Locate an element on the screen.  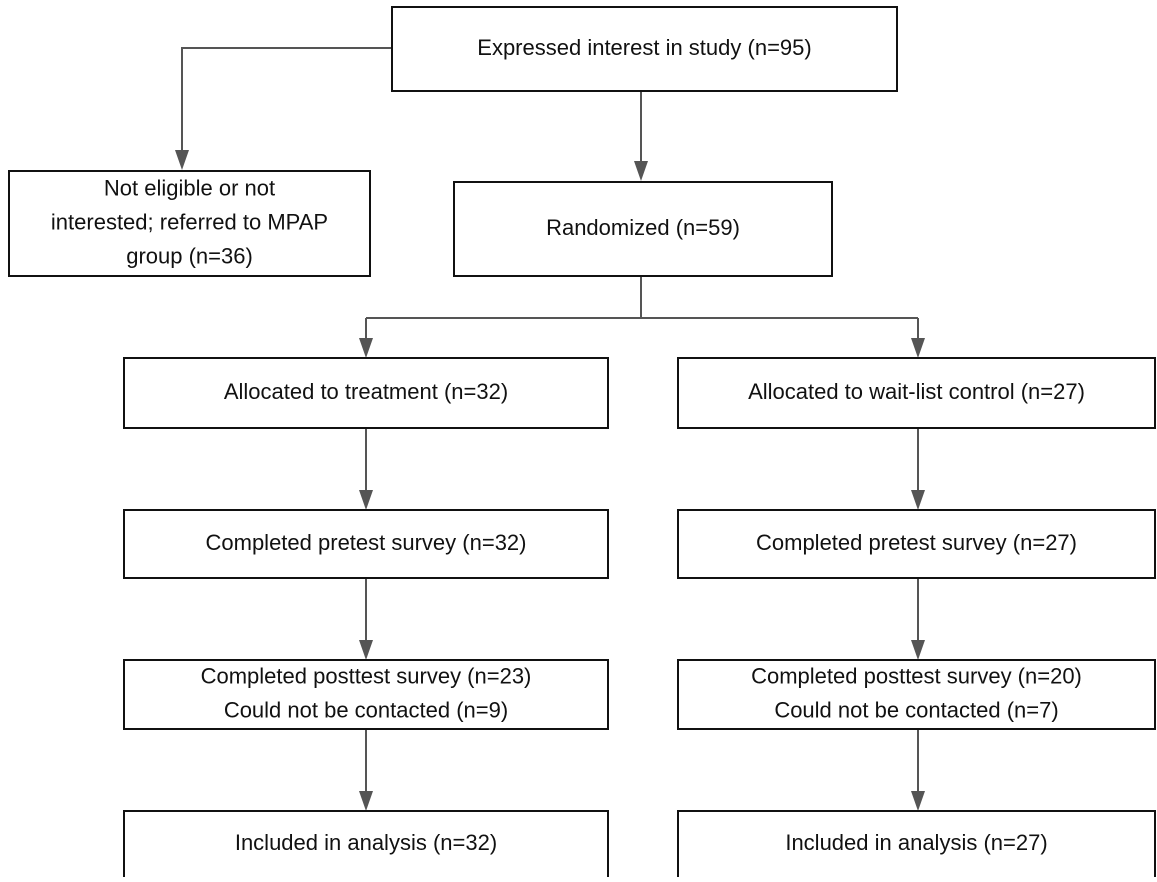
node-label: Completed pretest survey (n=27) is located at coordinates (916, 542).